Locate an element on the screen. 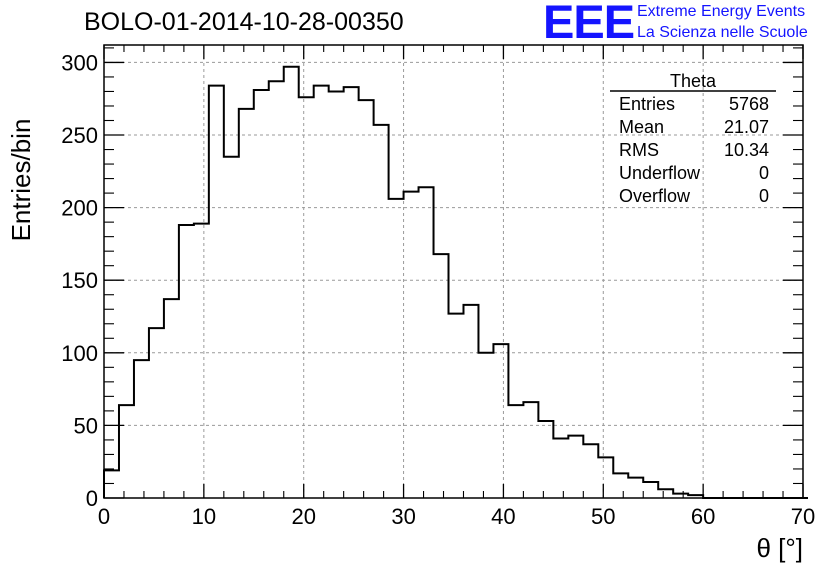 This screenshot has width=836, height=572. y-axis-title: Entries/bin is located at coordinates (21, 180).